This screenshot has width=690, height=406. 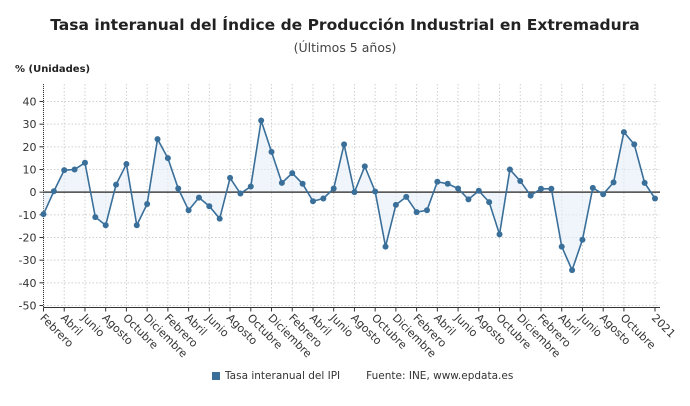 What do you see at coordinates (28, 283) in the screenshot?
I see `y-tick-label: -40` at bounding box center [28, 283].